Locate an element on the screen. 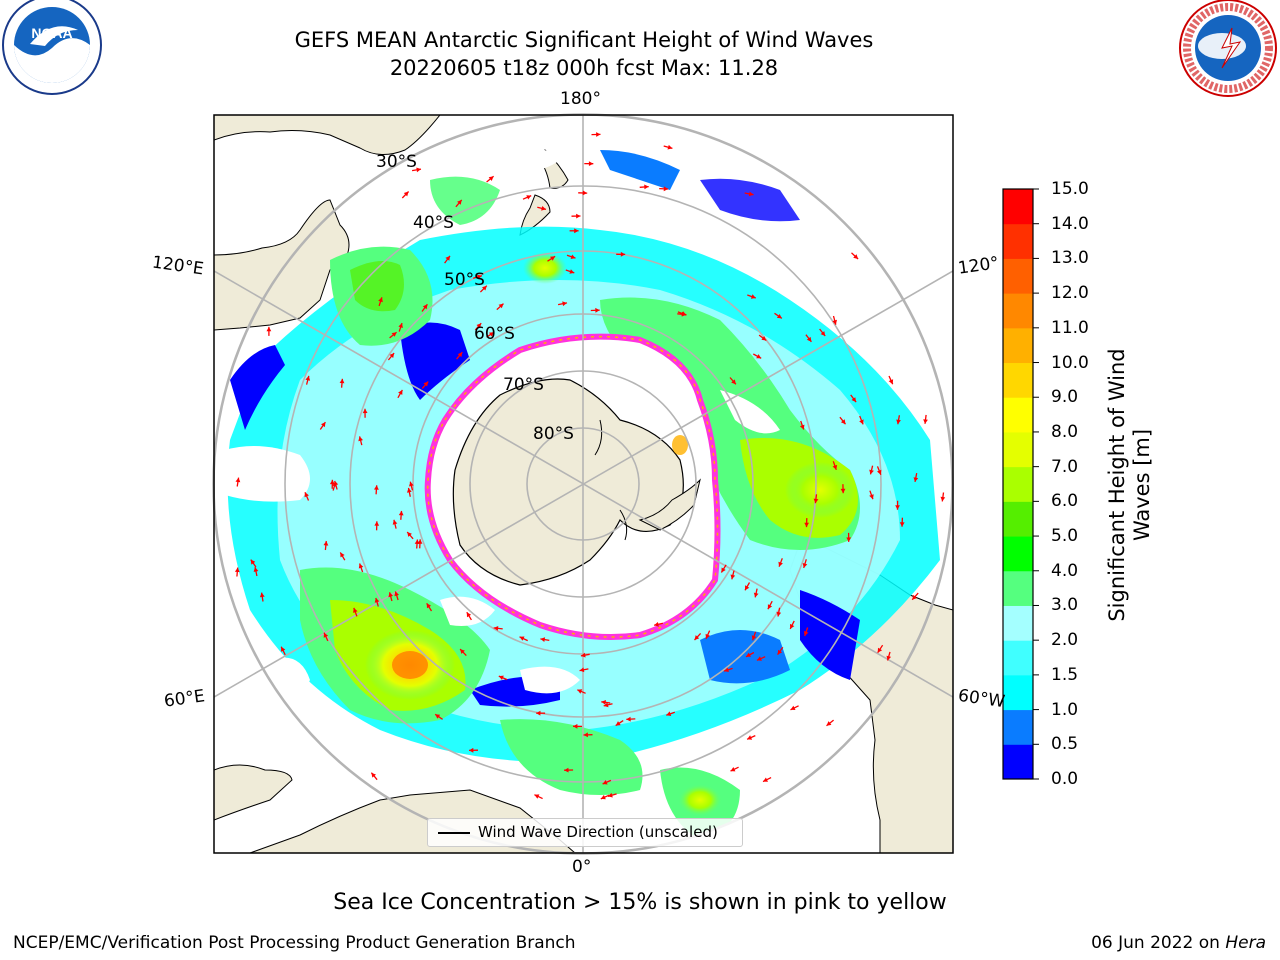  colorbar-tick-label: 5.0 is located at coordinates (1065, 536).